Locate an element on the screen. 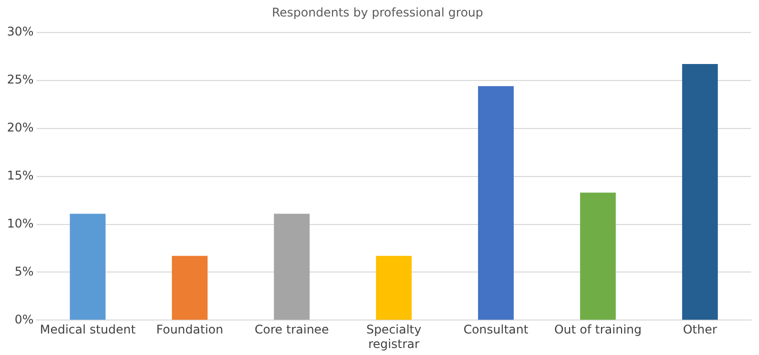 This screenshot has height=355, width=759. x-tick-label: Core trainee is located at coordinates (291, 329).